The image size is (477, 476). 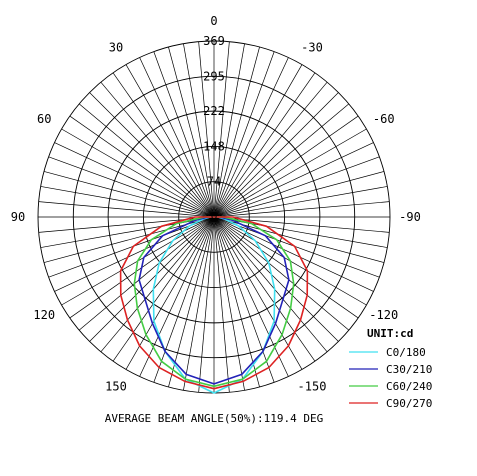 I want to click on angle-label: 150, so click(x=116, y=387).